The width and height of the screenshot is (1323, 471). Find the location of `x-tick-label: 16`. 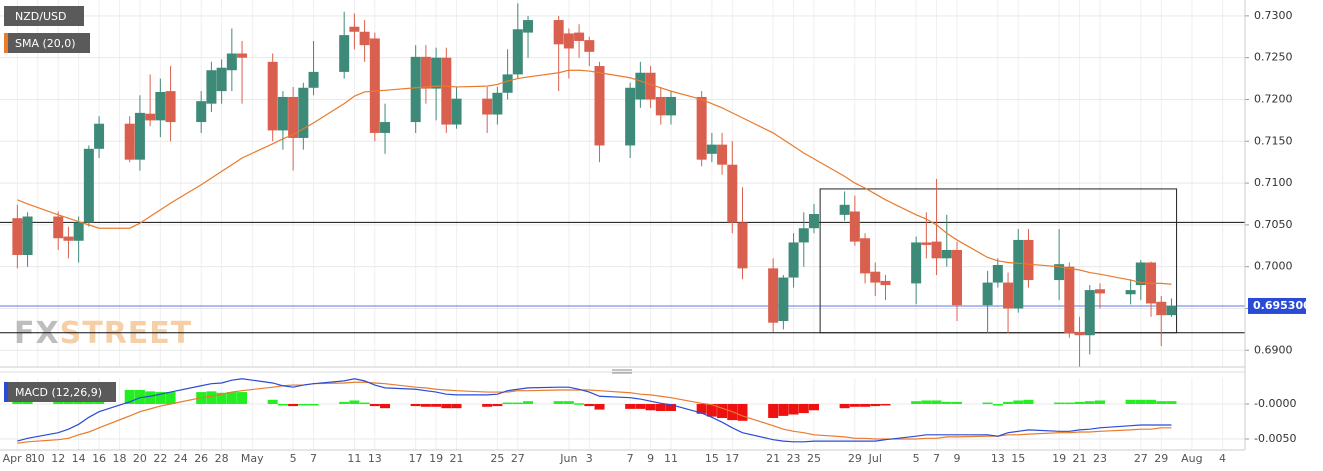

x-tick-label: 16 is located at coordinates (99, 458).